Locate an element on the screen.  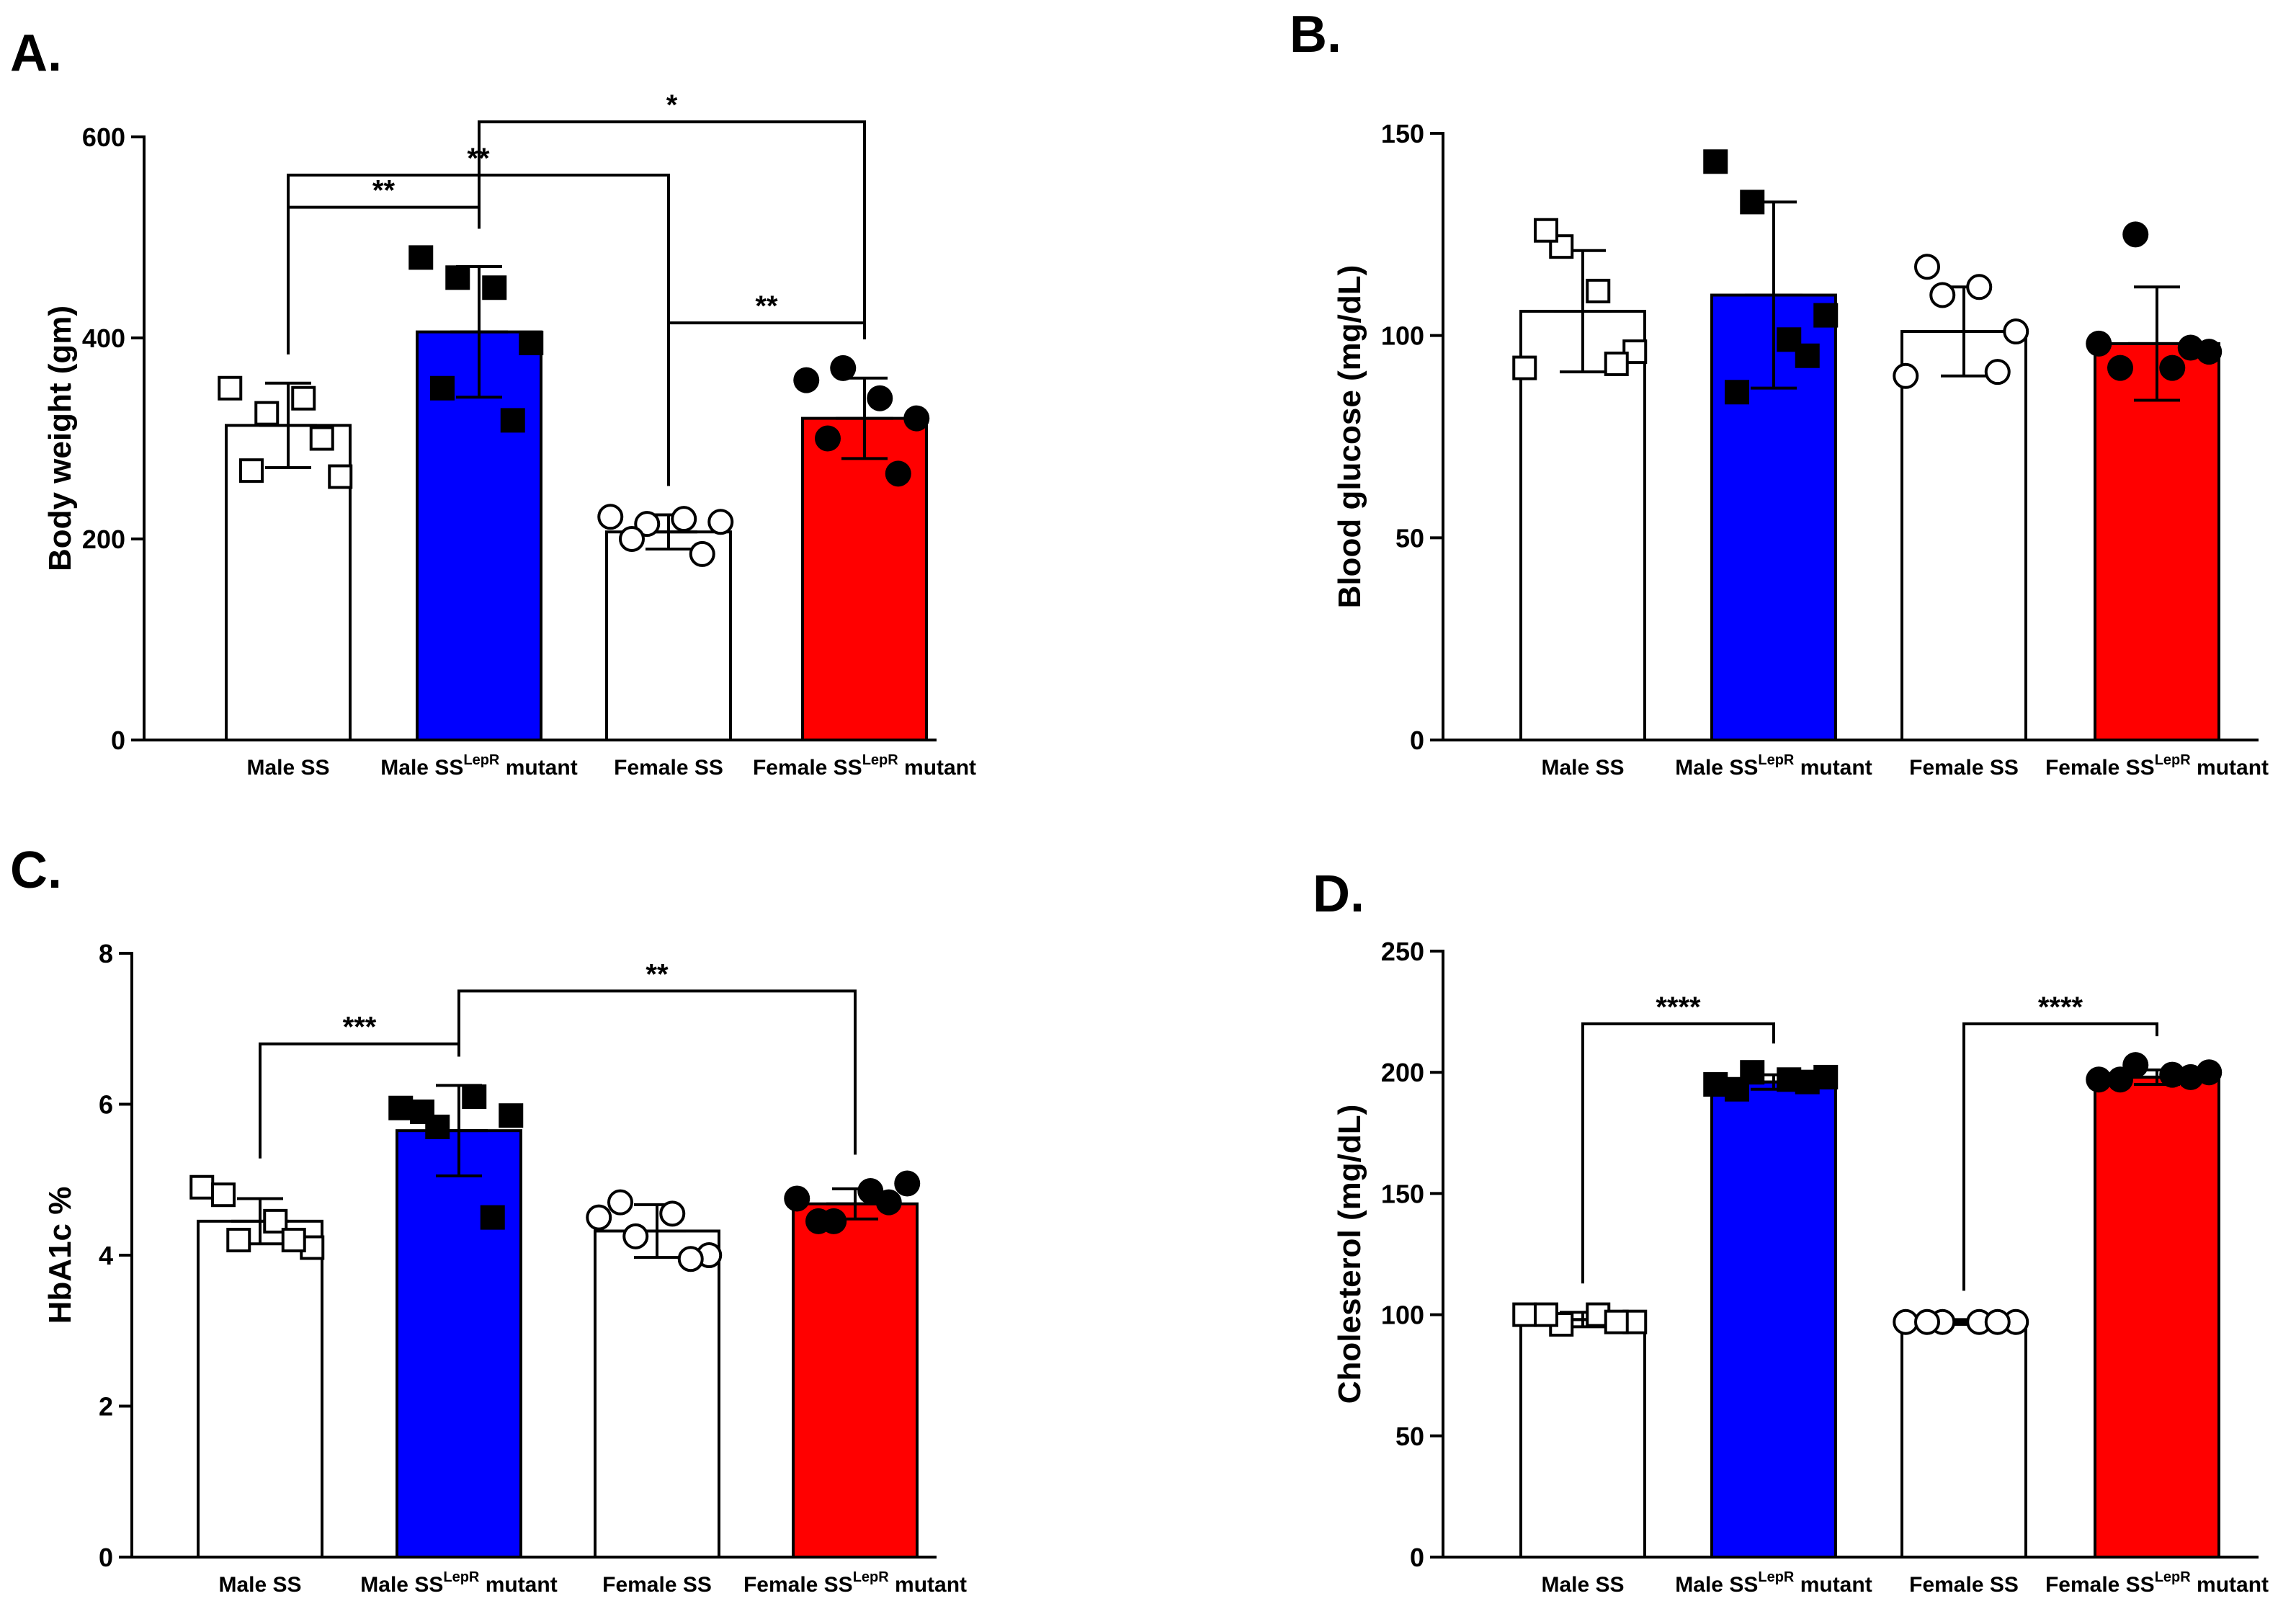
y-tick-label: 200 is located at coordinates (103, 539).